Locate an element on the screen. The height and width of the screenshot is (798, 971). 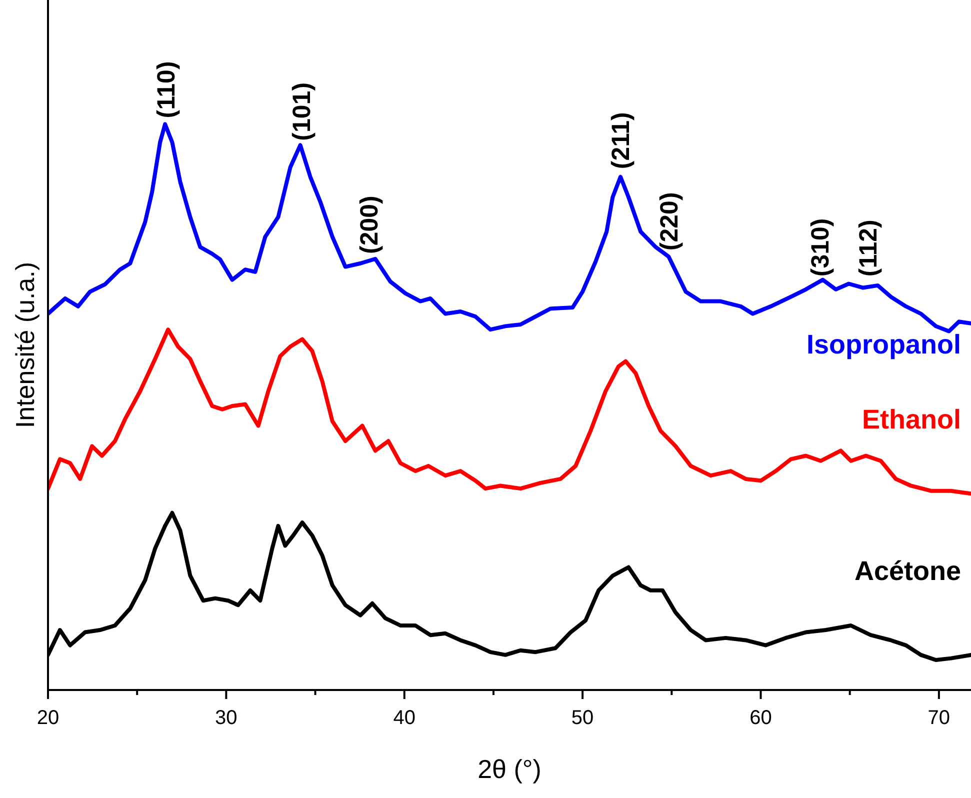
x-tick-label: 20 is located at coordinates (48, 718).